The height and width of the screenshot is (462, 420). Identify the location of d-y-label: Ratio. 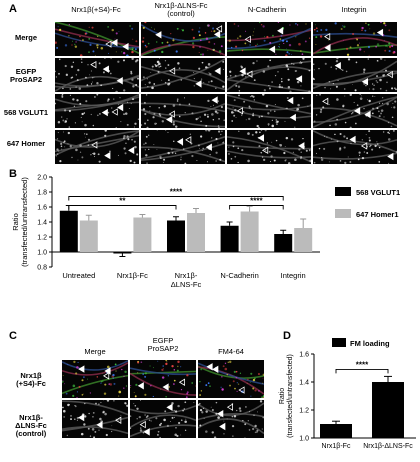
(282, 396).